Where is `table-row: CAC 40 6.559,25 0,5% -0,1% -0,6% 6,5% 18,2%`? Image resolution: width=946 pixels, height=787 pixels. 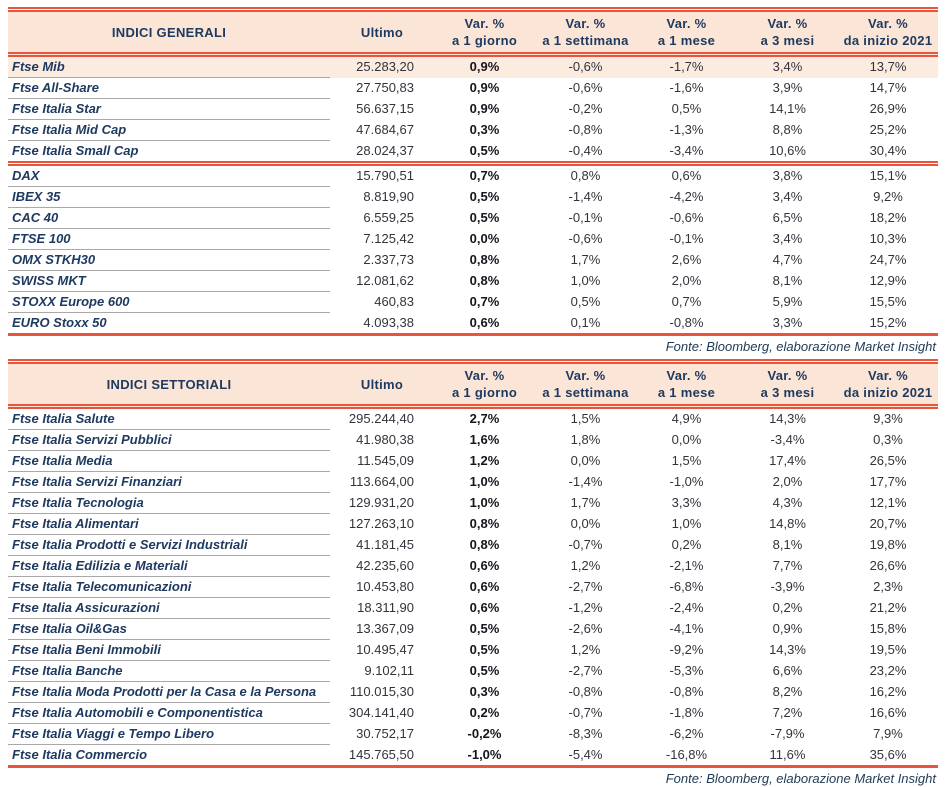 table-row: CAC 40 6.559,25 0,5% -0,1% -0,6% 6,5% 18,2% is located at coordinates (473, 218).